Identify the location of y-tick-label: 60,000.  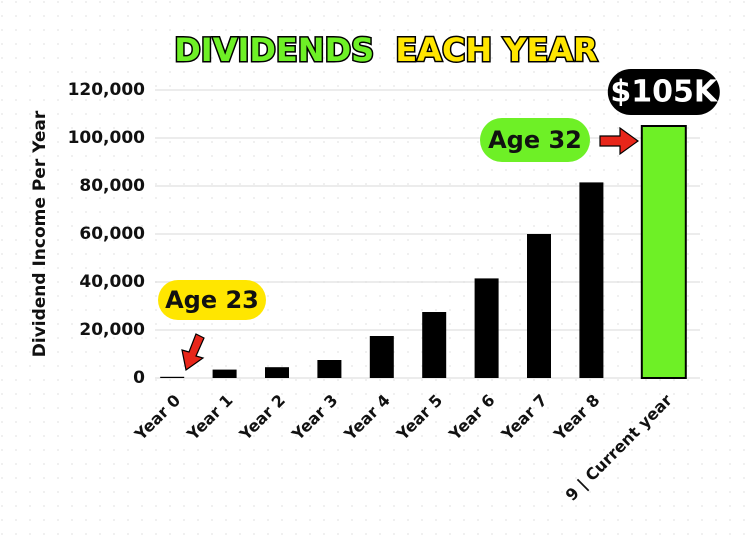
(112, 234).